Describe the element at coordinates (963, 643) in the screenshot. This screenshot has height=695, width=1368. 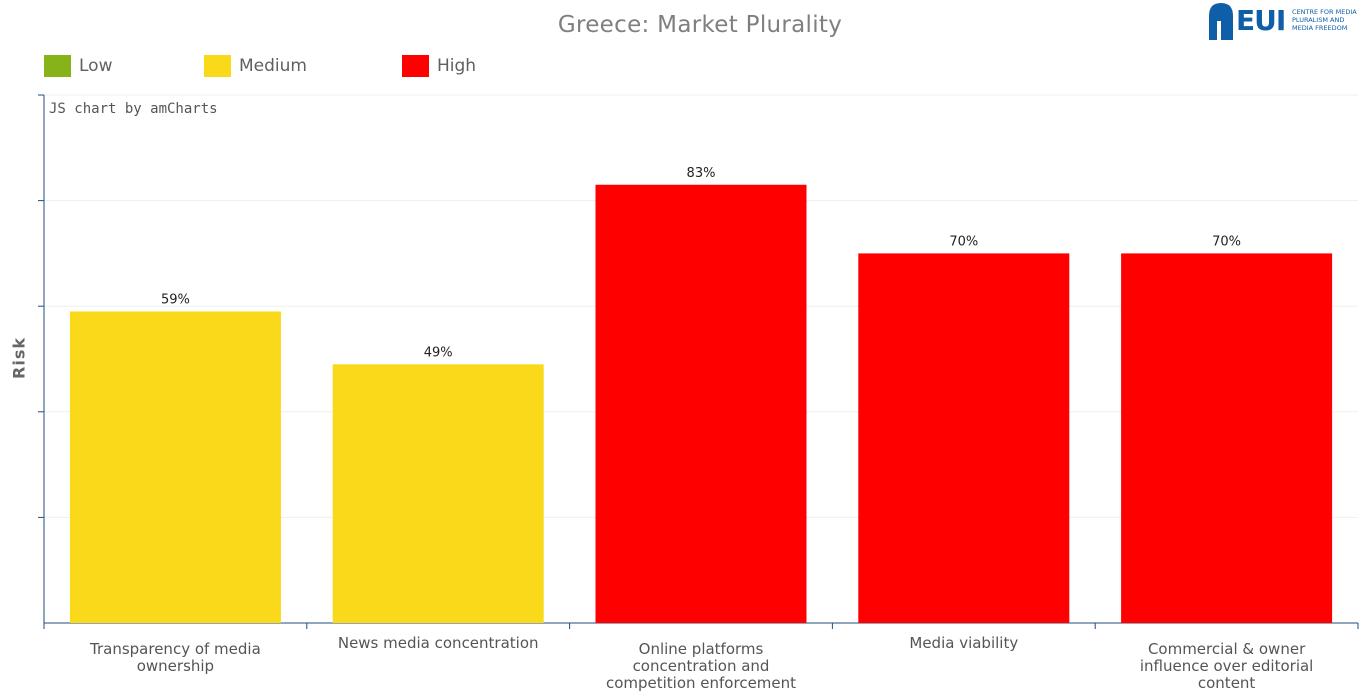
I see `x-tick-label: Media viability` at that location.